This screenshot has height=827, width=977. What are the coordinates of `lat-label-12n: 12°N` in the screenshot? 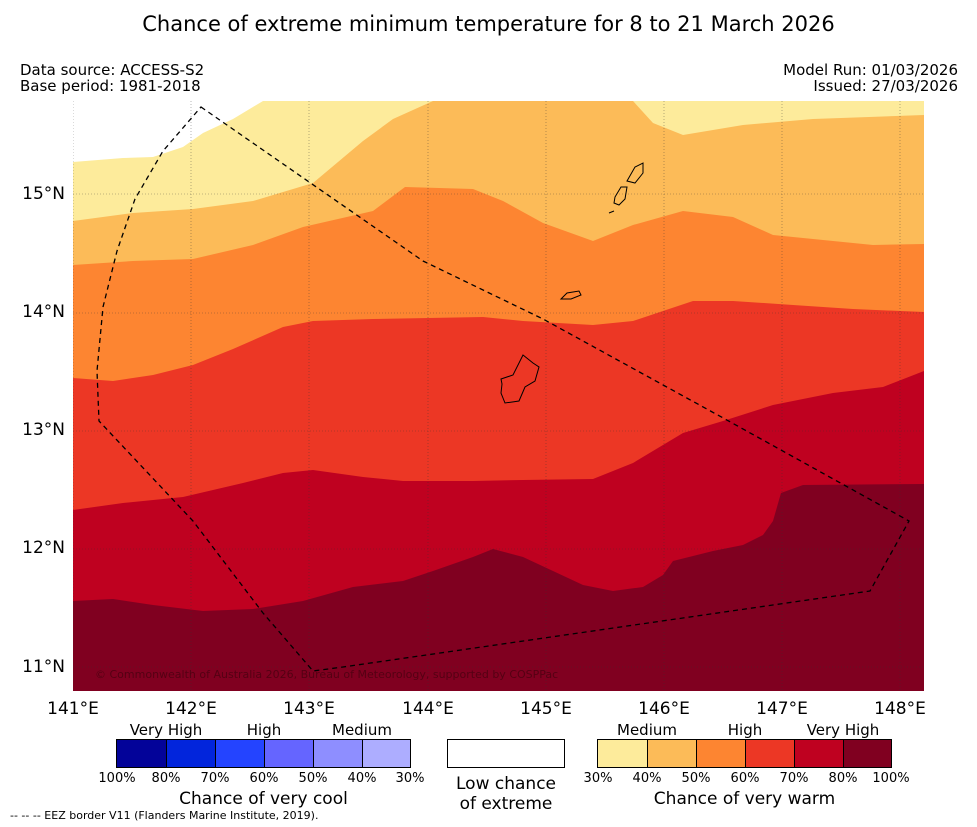 It's located at (43, 548).